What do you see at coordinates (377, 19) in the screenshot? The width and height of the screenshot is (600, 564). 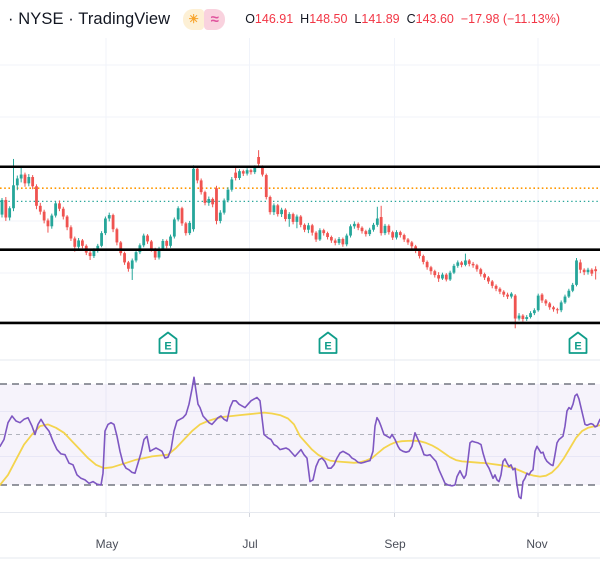 I see `low-value: L141.89` at bounding box center [377, 19].